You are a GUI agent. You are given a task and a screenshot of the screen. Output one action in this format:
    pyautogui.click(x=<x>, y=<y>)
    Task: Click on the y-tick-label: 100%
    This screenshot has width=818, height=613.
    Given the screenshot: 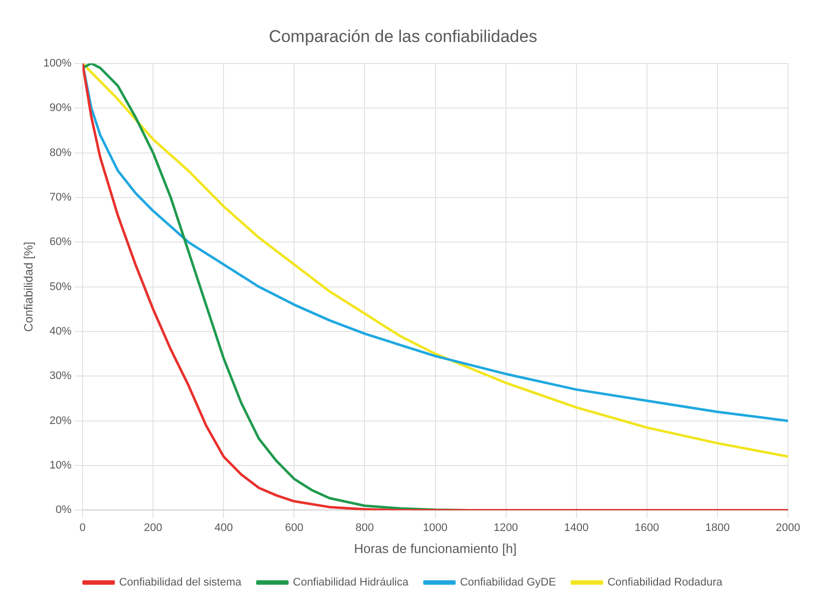 What is the action you would take?
    pyautogui.click(x=57, y=63)
    